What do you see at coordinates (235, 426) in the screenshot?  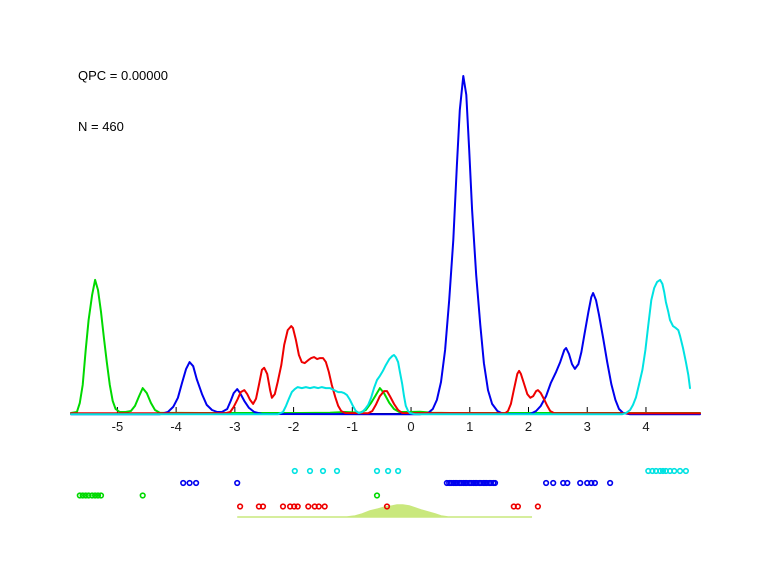 I see `x-axis-tick-label: -3` at bounding box center [235, 426].